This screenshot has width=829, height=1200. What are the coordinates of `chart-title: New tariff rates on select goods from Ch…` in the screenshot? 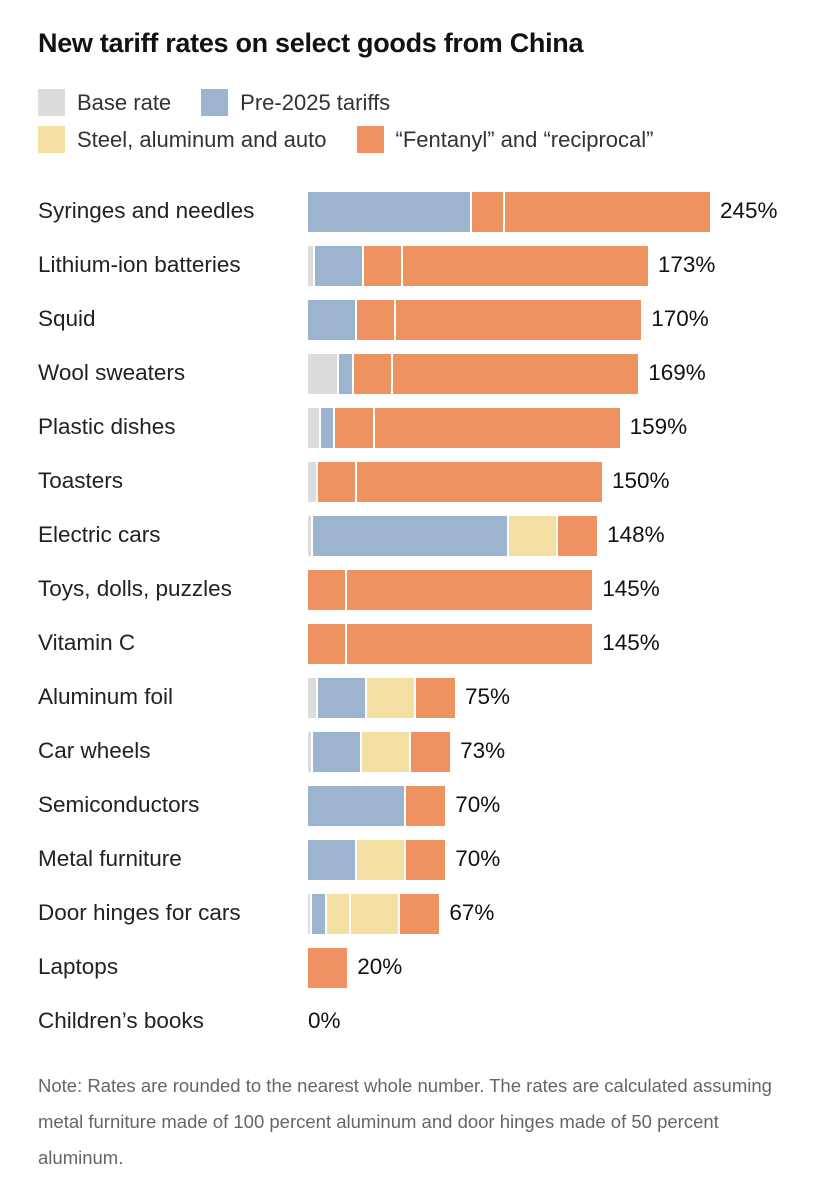 It's located at (311, 43).